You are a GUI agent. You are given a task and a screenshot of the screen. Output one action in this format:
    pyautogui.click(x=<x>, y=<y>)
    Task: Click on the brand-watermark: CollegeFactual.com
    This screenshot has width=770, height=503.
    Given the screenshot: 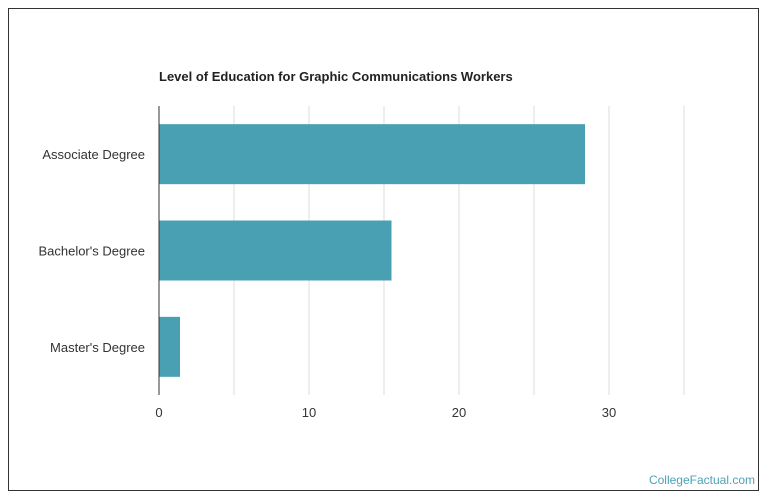 What is the action you would take?
    pyautogui.click(x=702, y=480)
    